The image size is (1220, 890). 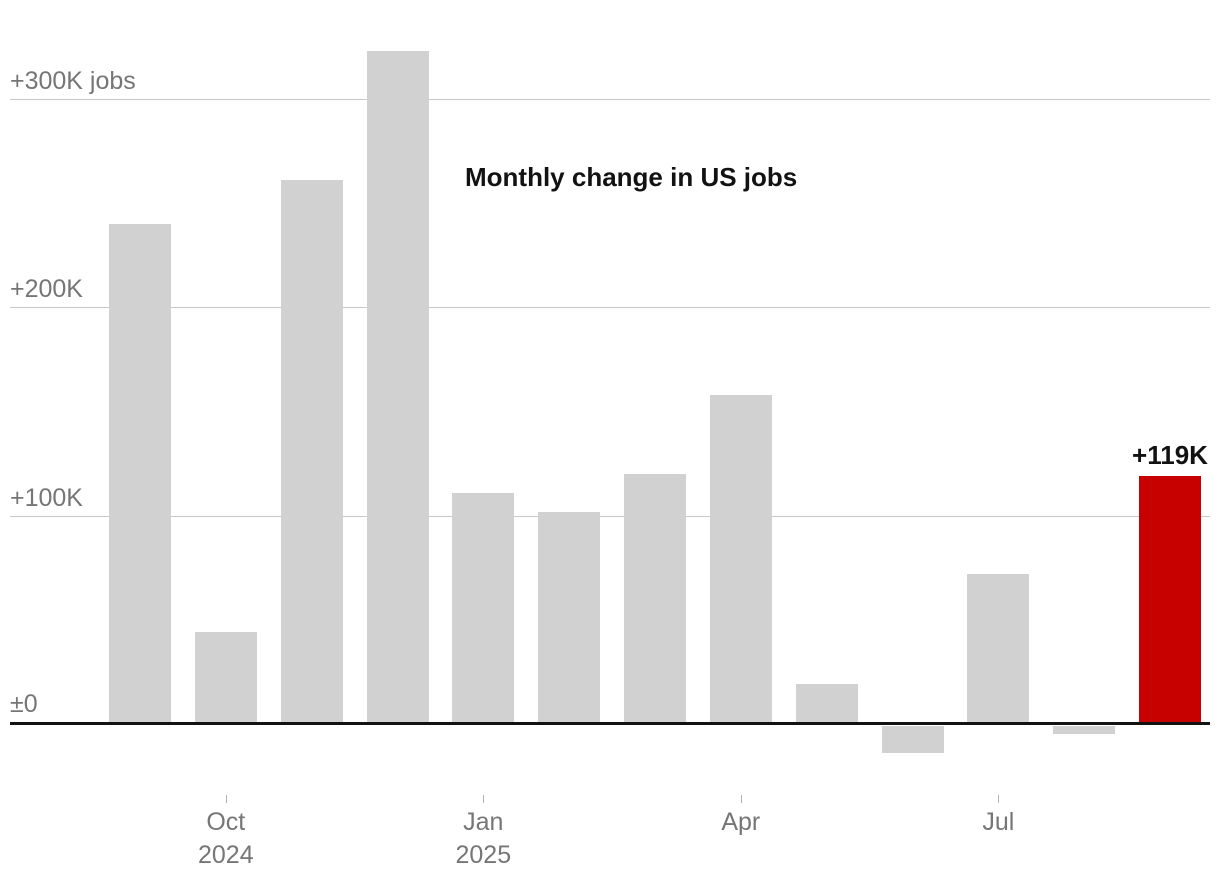 What do you see at coordinates (610, 99) in the screenshot?
I see `gridline-300k` at bounding box center [610, 99].